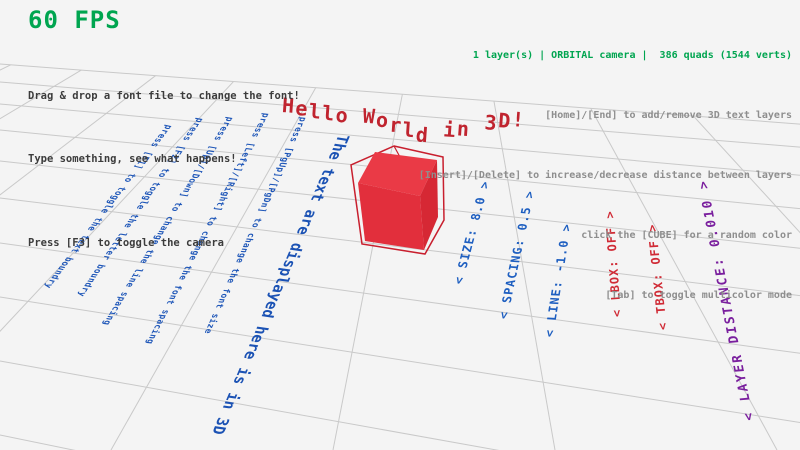  I want to click on cube-wireframe, so click(397, 200).